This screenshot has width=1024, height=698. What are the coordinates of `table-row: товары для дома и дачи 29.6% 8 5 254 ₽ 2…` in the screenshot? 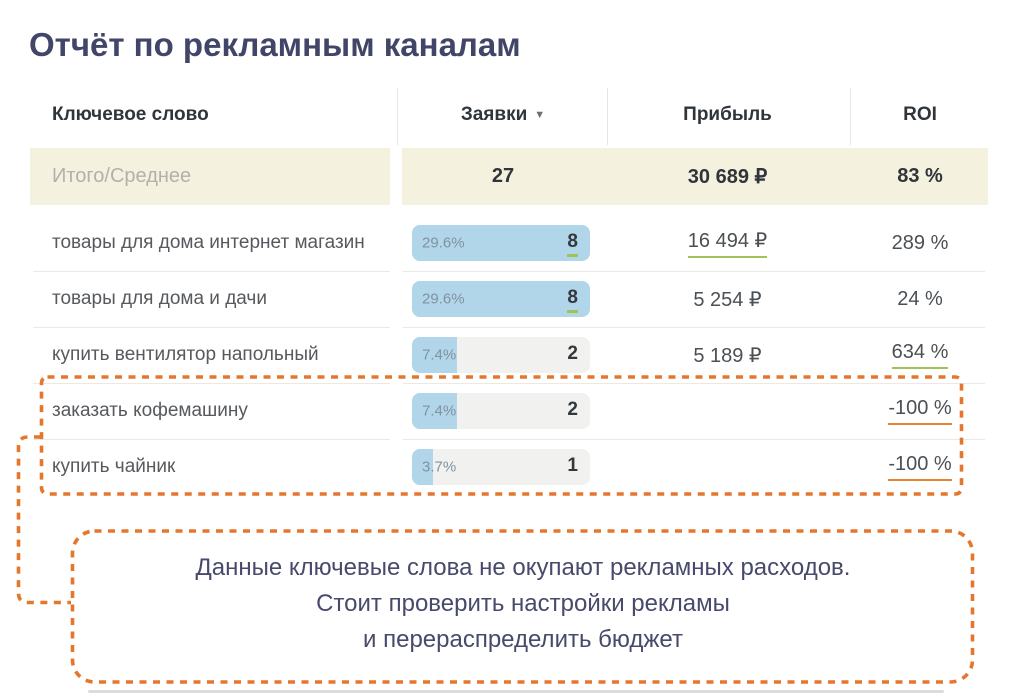 It's located at (509, 299).